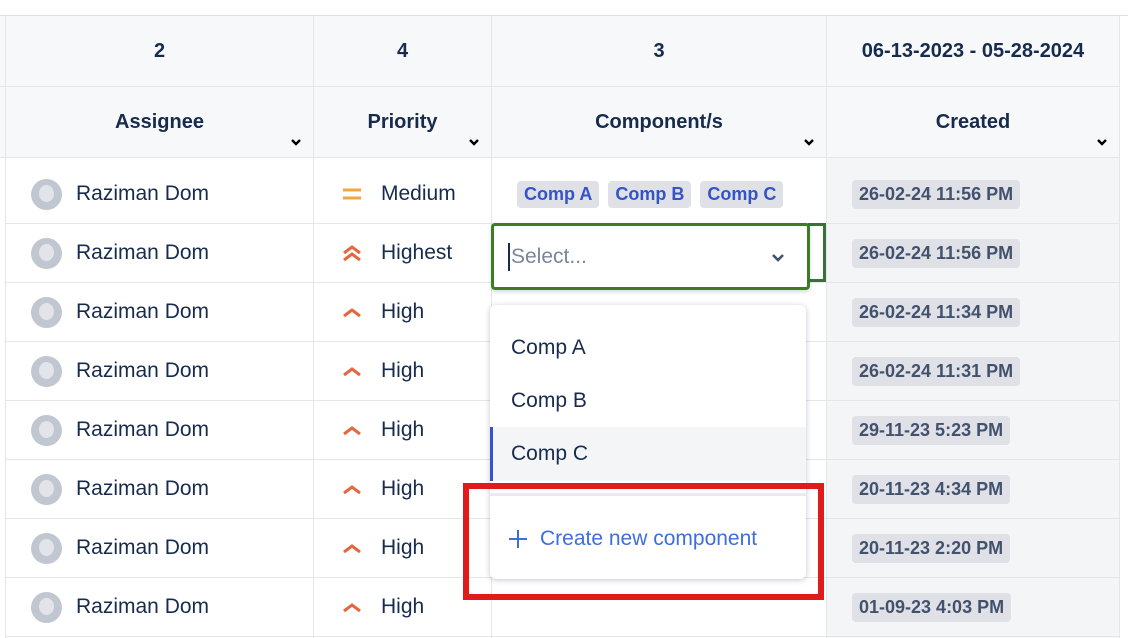 Image resolution: width=1128 pixels, height=638 pixels. Describe the element at coordinates (742, 194) in the screenshot. I see `component-tag: Comp C` at that location.